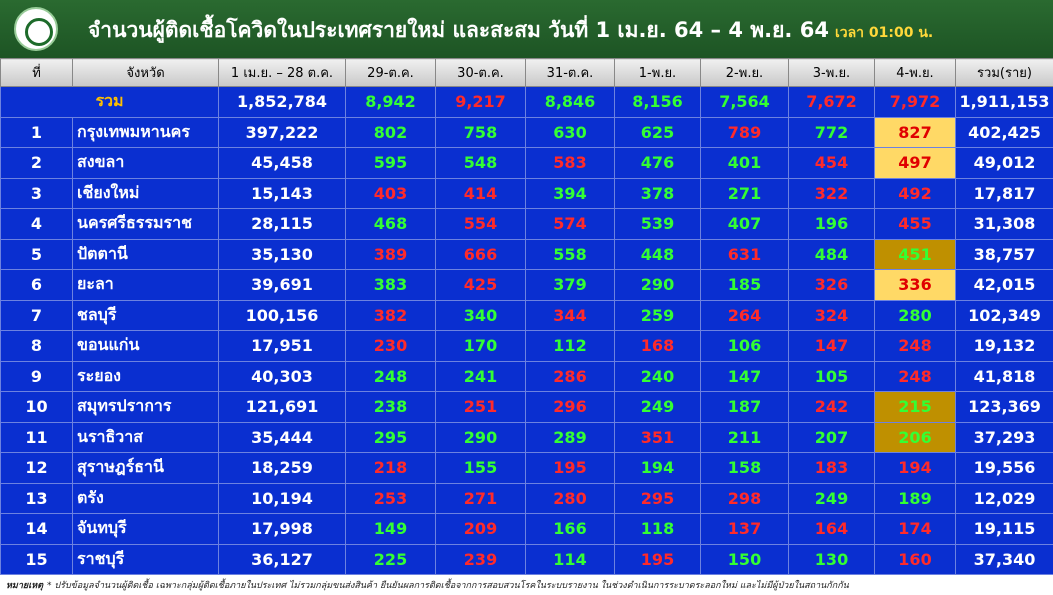 This screenshot has height=595, width=1053. I want to click on total-label: รวม, so click(110, 102).